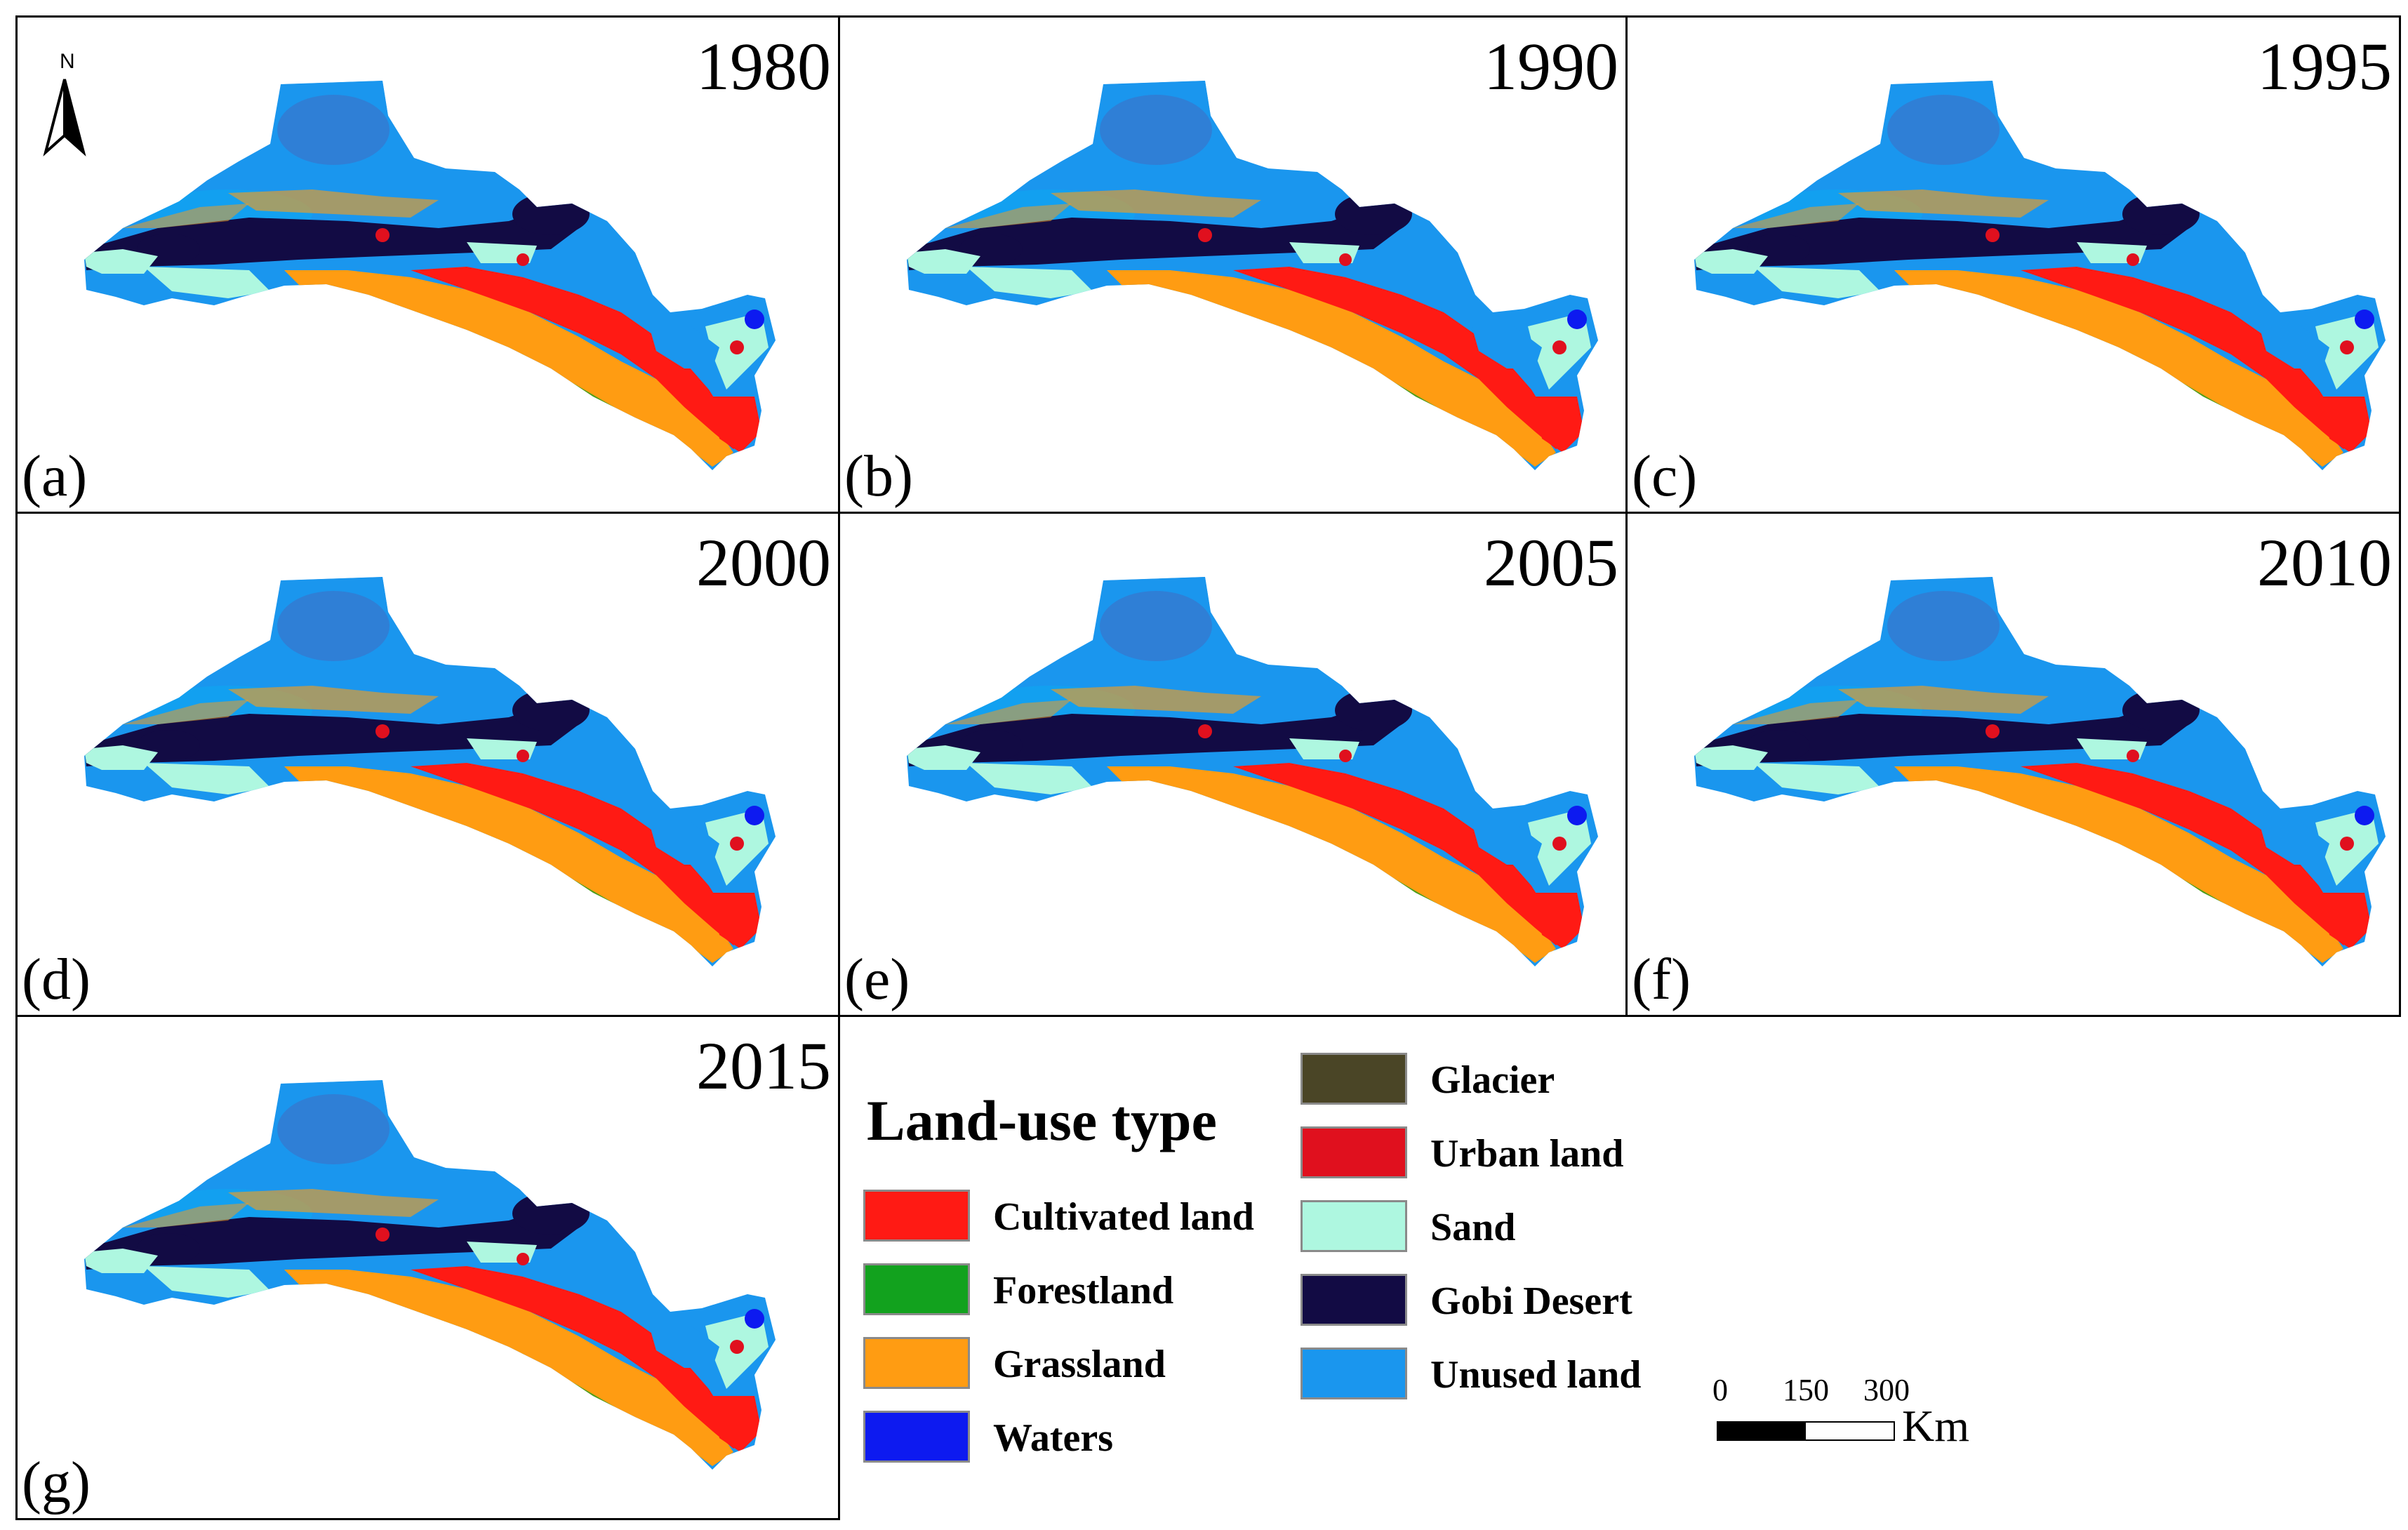 The width and height of the screenshot is (2408, 1530). I want to click on map-panel-e: 2005 (e), so click(1233, 764).